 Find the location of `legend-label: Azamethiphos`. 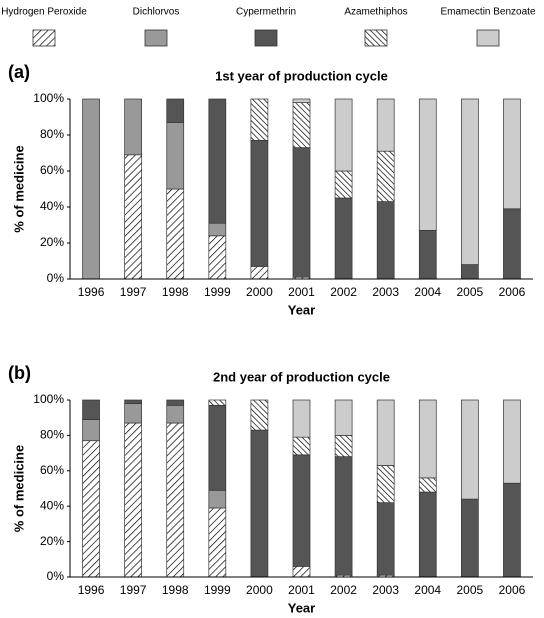

legend-label: Azamethiphos is located at coordinates (375, 12).